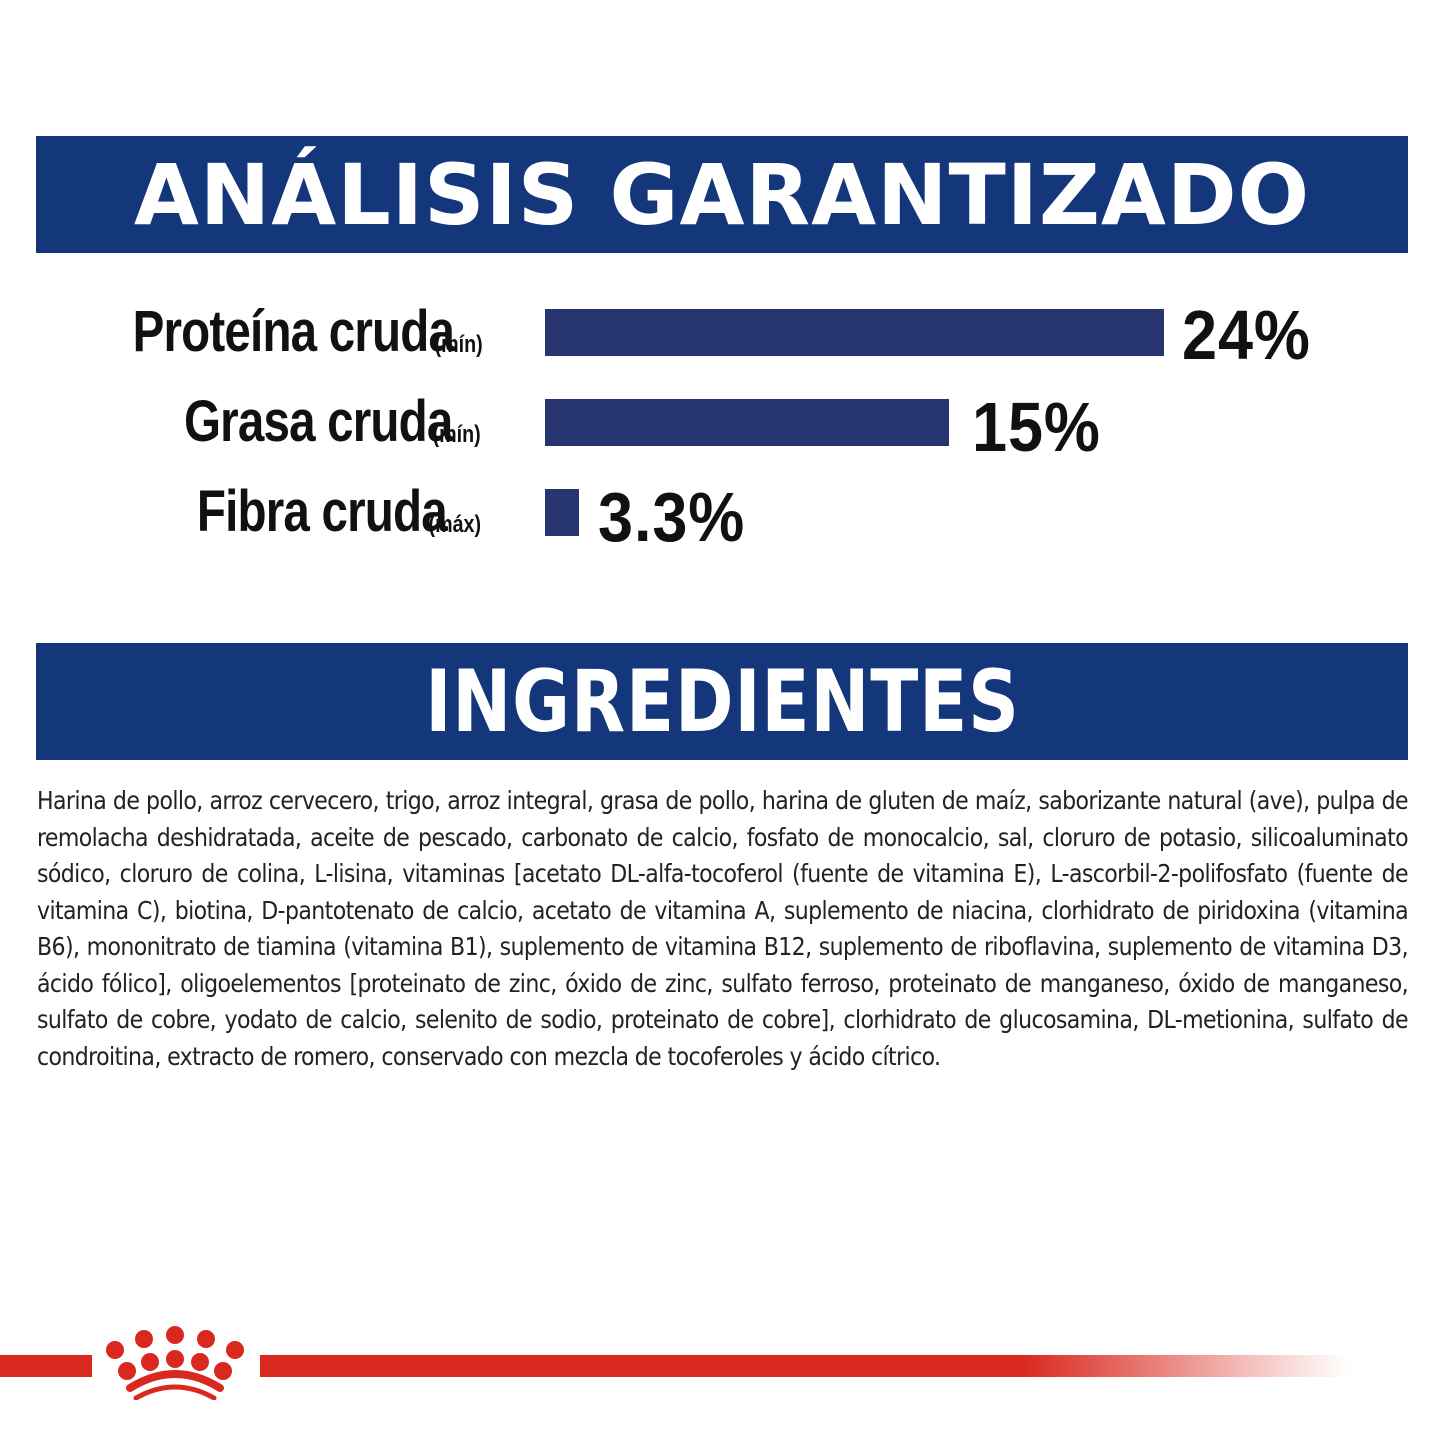  I want to click on nutrient-label: Proteína cruda (mín), so click(272, 331).